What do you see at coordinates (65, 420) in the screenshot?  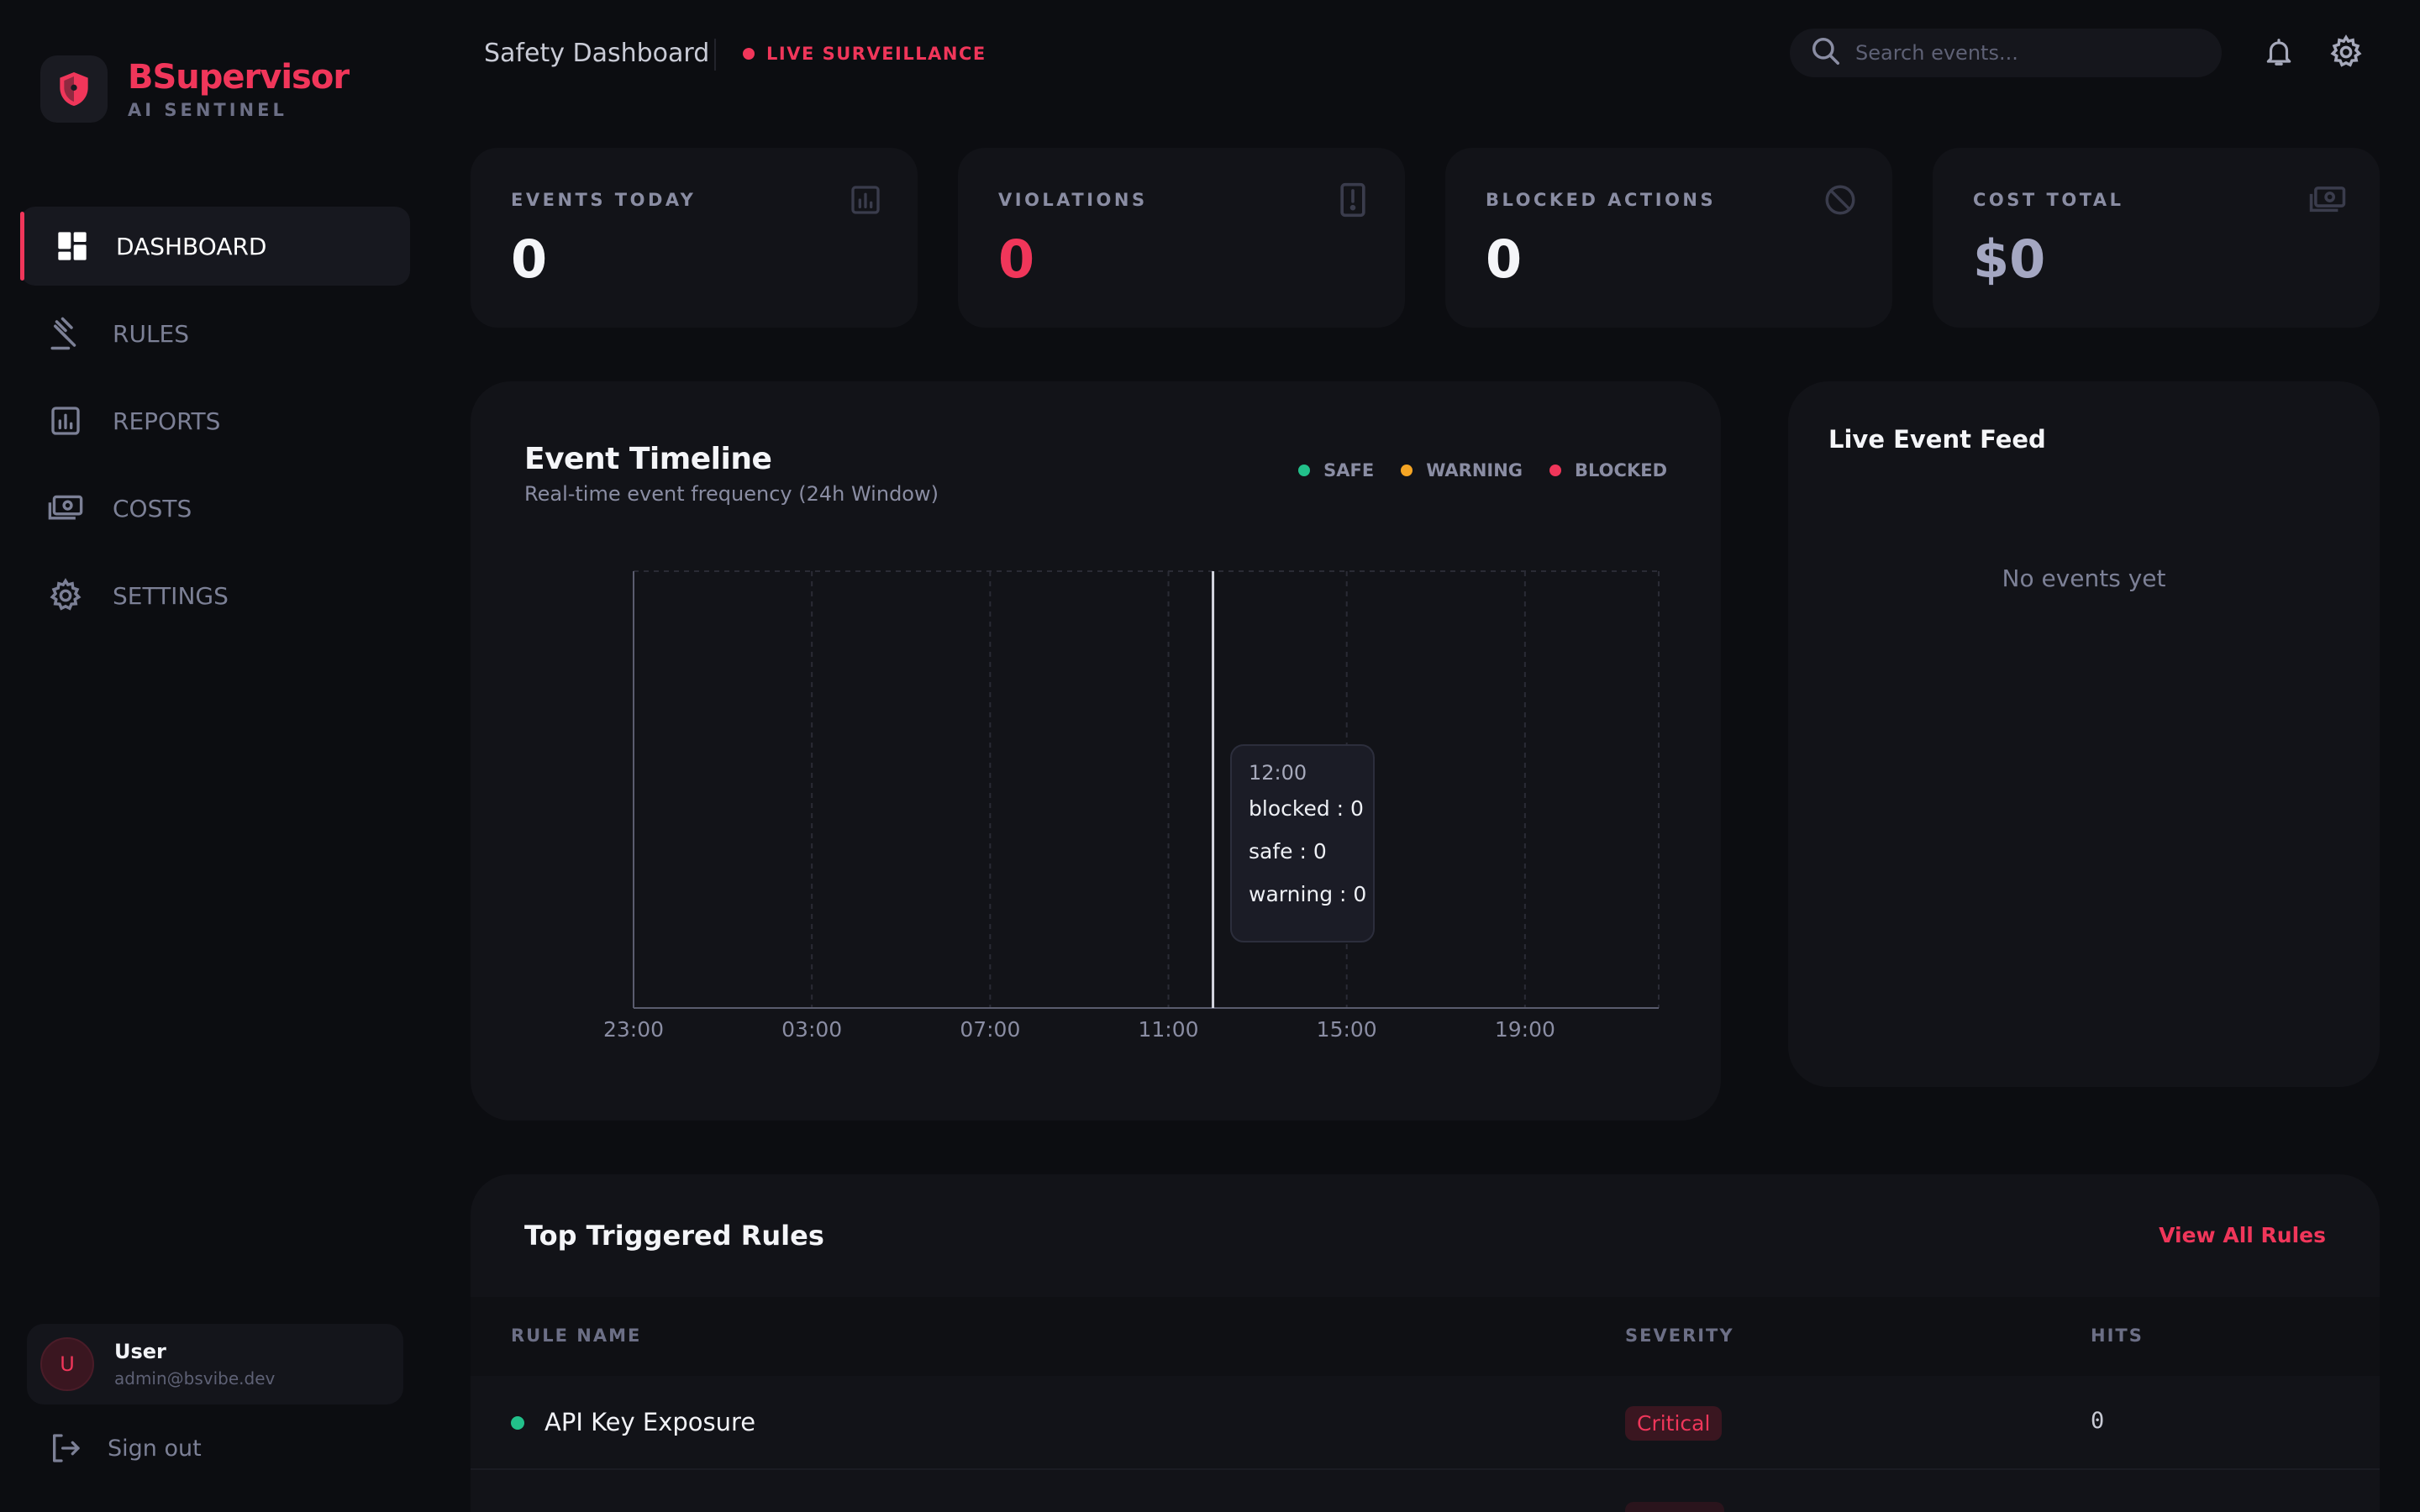 I see `reports-icon` at bounding box center [65, 420].